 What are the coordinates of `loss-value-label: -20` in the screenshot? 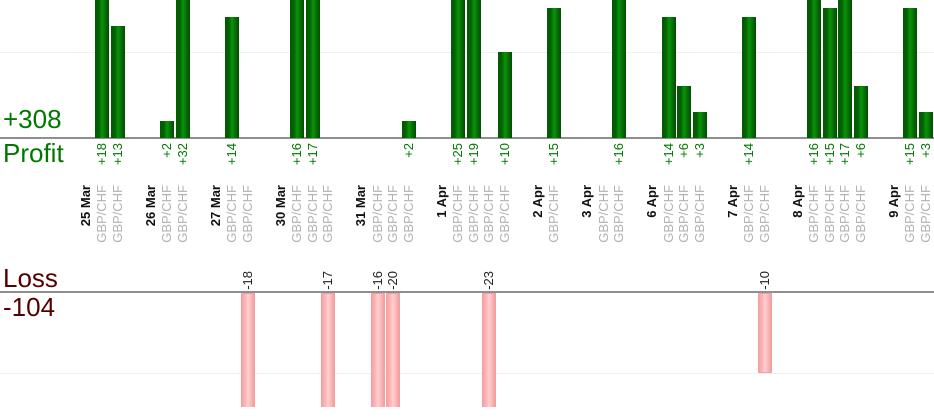 It's located at (392, 280).